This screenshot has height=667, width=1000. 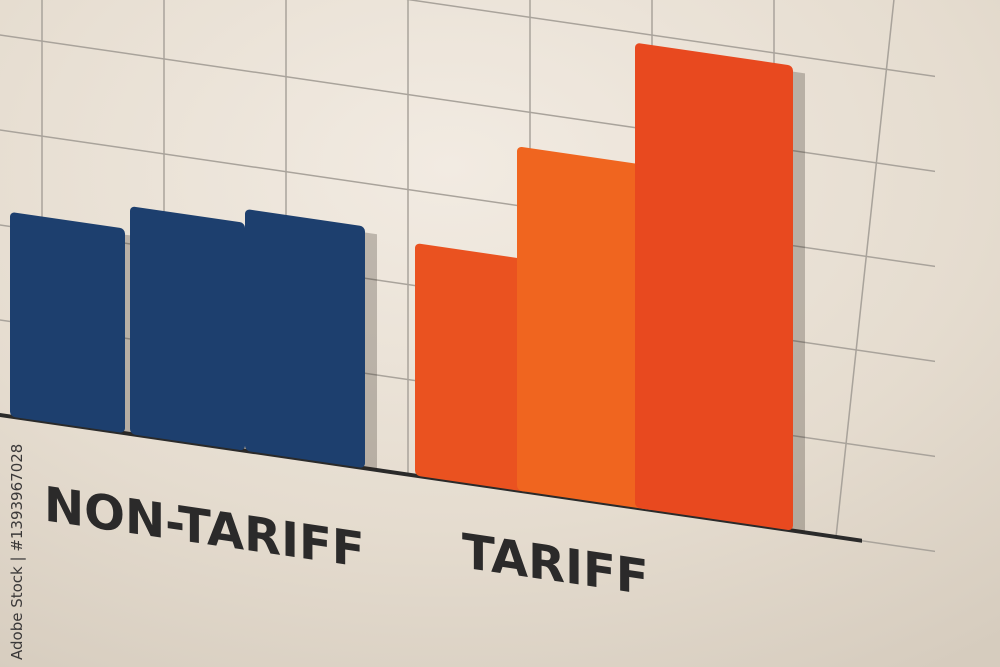 What do you see at coordinates (17, 552) in the screenshot?
I see `watermark: Adobe Stock | #1393967028` at bounding box center [17, 552].